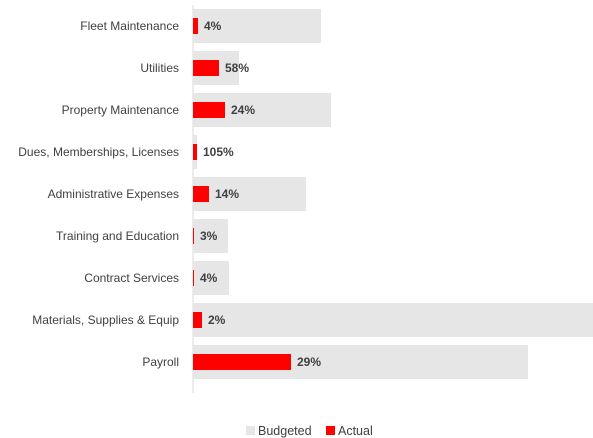 The height and width of the screenshot is (438, 593). Describe the element at coordinates (113, 194) in the screenshot. I see `category-label-administrative-expenses: Administrative Expenses` at that location.